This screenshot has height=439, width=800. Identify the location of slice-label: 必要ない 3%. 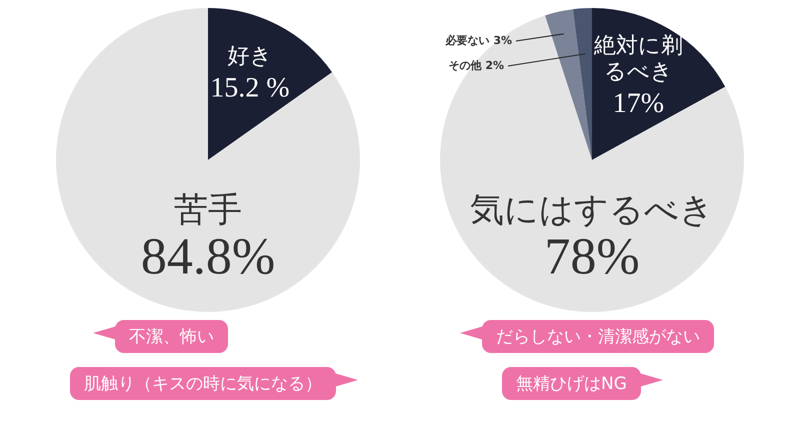
(478, 40).